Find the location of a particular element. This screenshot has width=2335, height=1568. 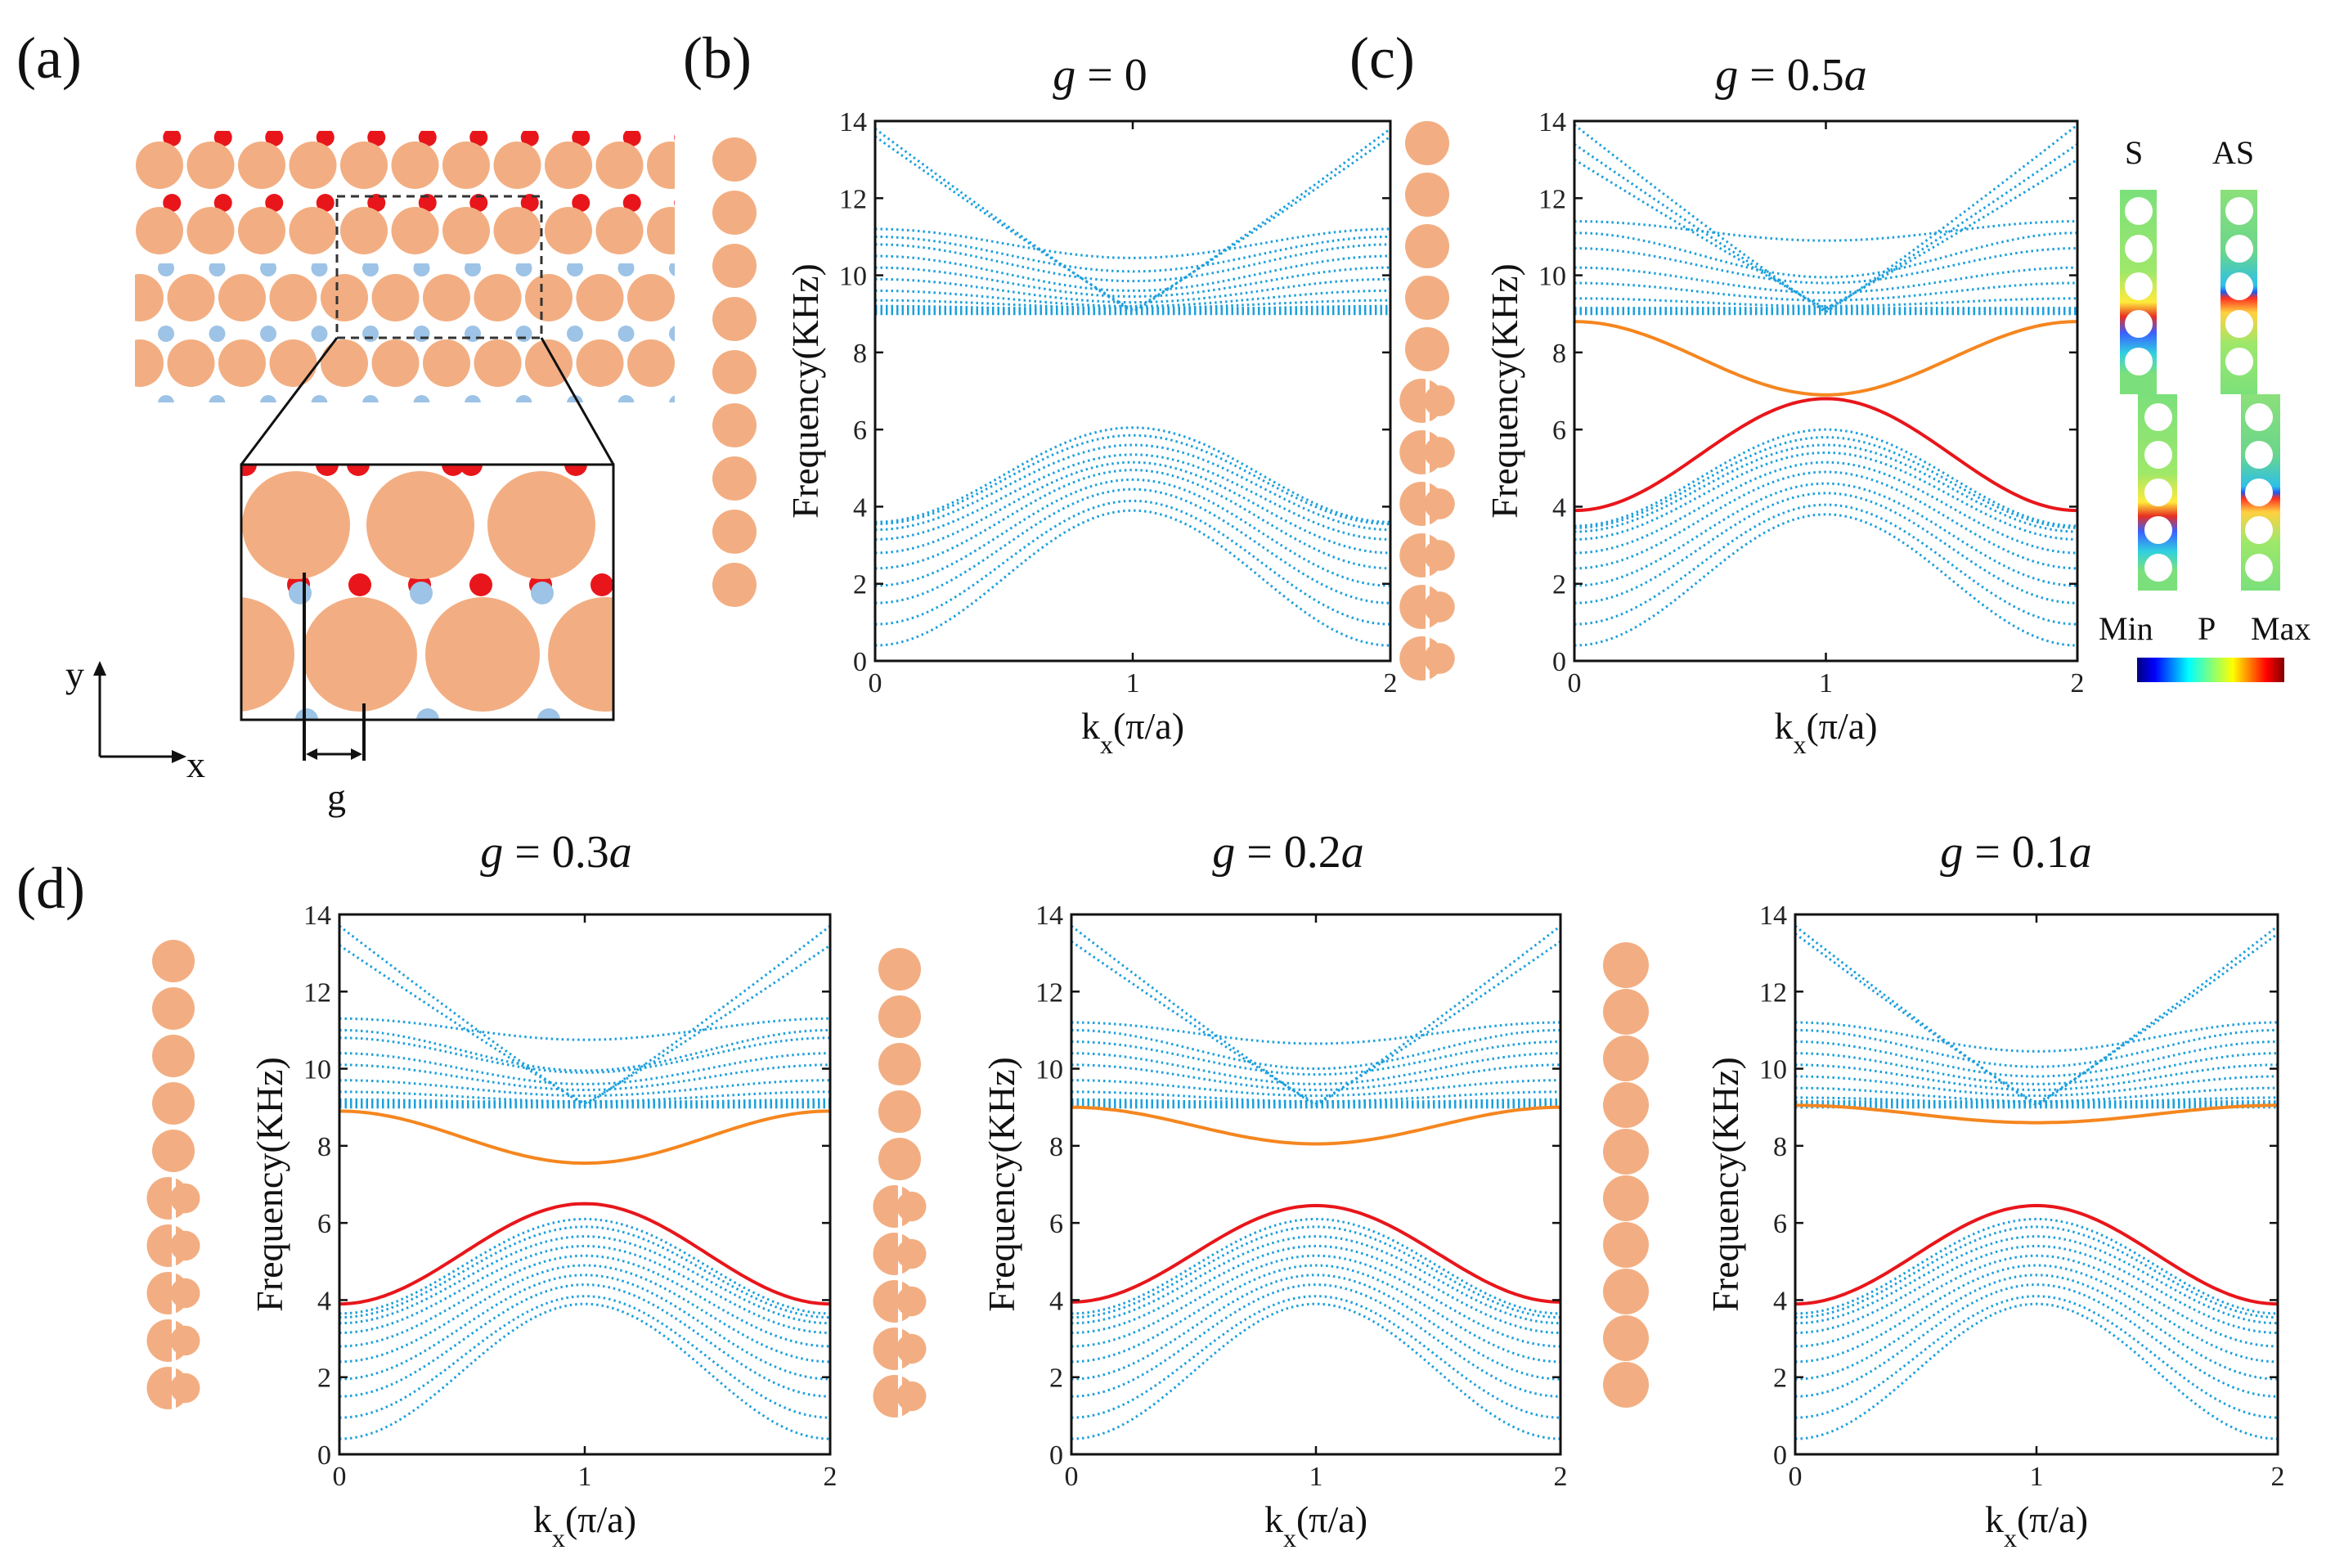

plot-area-d3 is located at coordinates (2036, 1182).